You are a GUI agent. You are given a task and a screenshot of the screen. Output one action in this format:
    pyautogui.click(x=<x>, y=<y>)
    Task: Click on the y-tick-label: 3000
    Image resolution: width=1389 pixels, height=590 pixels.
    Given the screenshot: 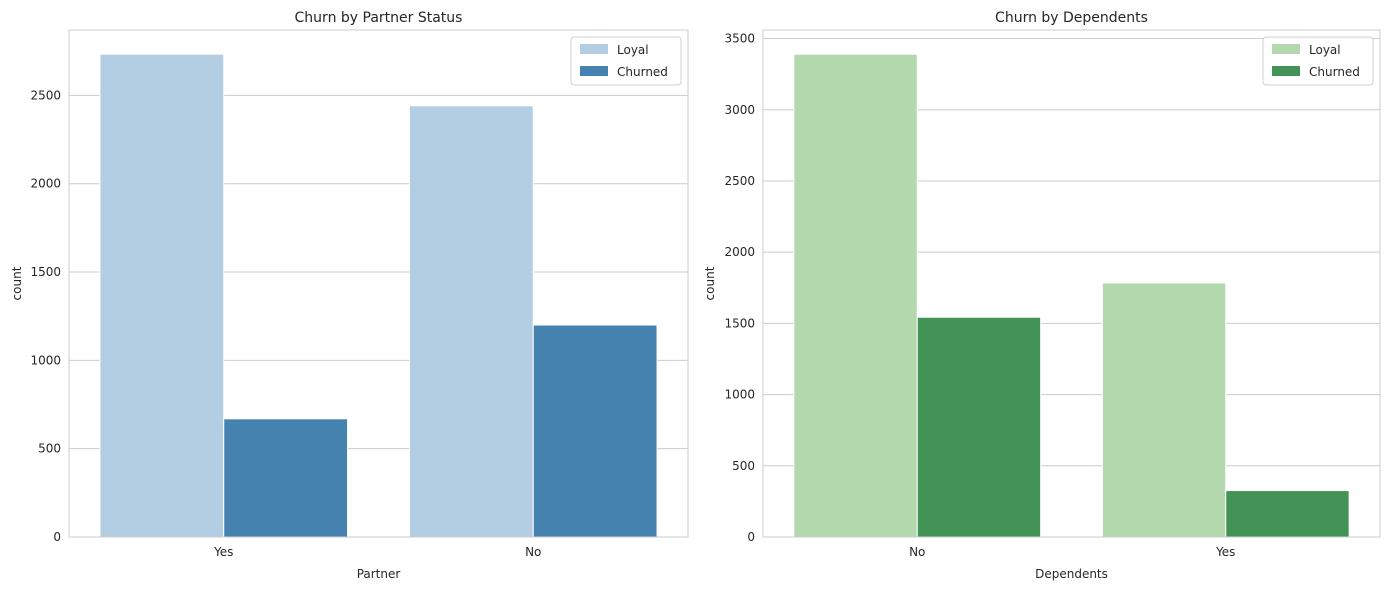 What is the action you would take?
    pyautogui.click(x=739, y=110)
    